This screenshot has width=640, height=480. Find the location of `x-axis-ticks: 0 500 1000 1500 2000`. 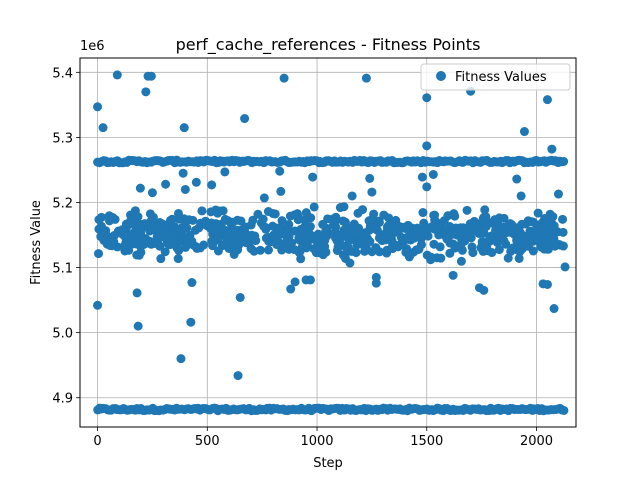

x-axis-ticks: 0 500 1000 1500 2000 is located at coordinates (323, 438).